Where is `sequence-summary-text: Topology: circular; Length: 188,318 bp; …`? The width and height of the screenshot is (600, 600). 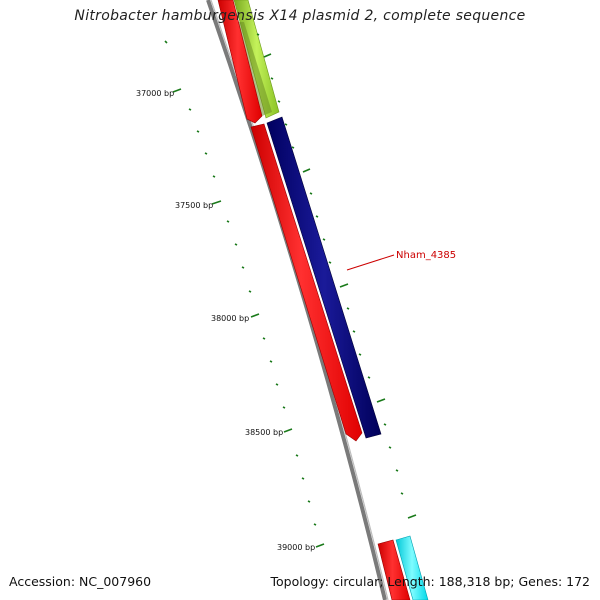 sequence-summary-text: Topology: circular; Length: 188,318 bp; … is located at coordinates (430, 581).